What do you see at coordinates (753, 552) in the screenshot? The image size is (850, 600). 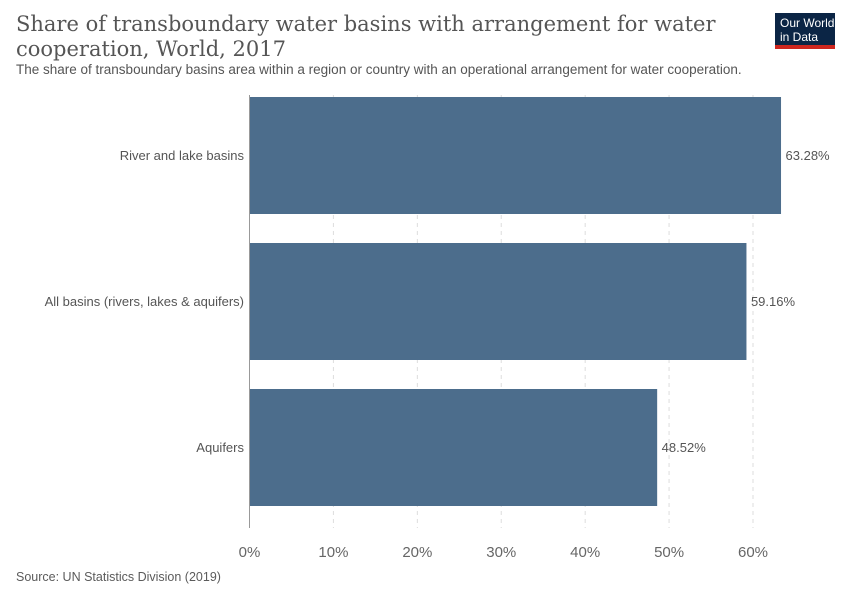 I see `x-tick-label: 60%` at bounding box center [753, 552].